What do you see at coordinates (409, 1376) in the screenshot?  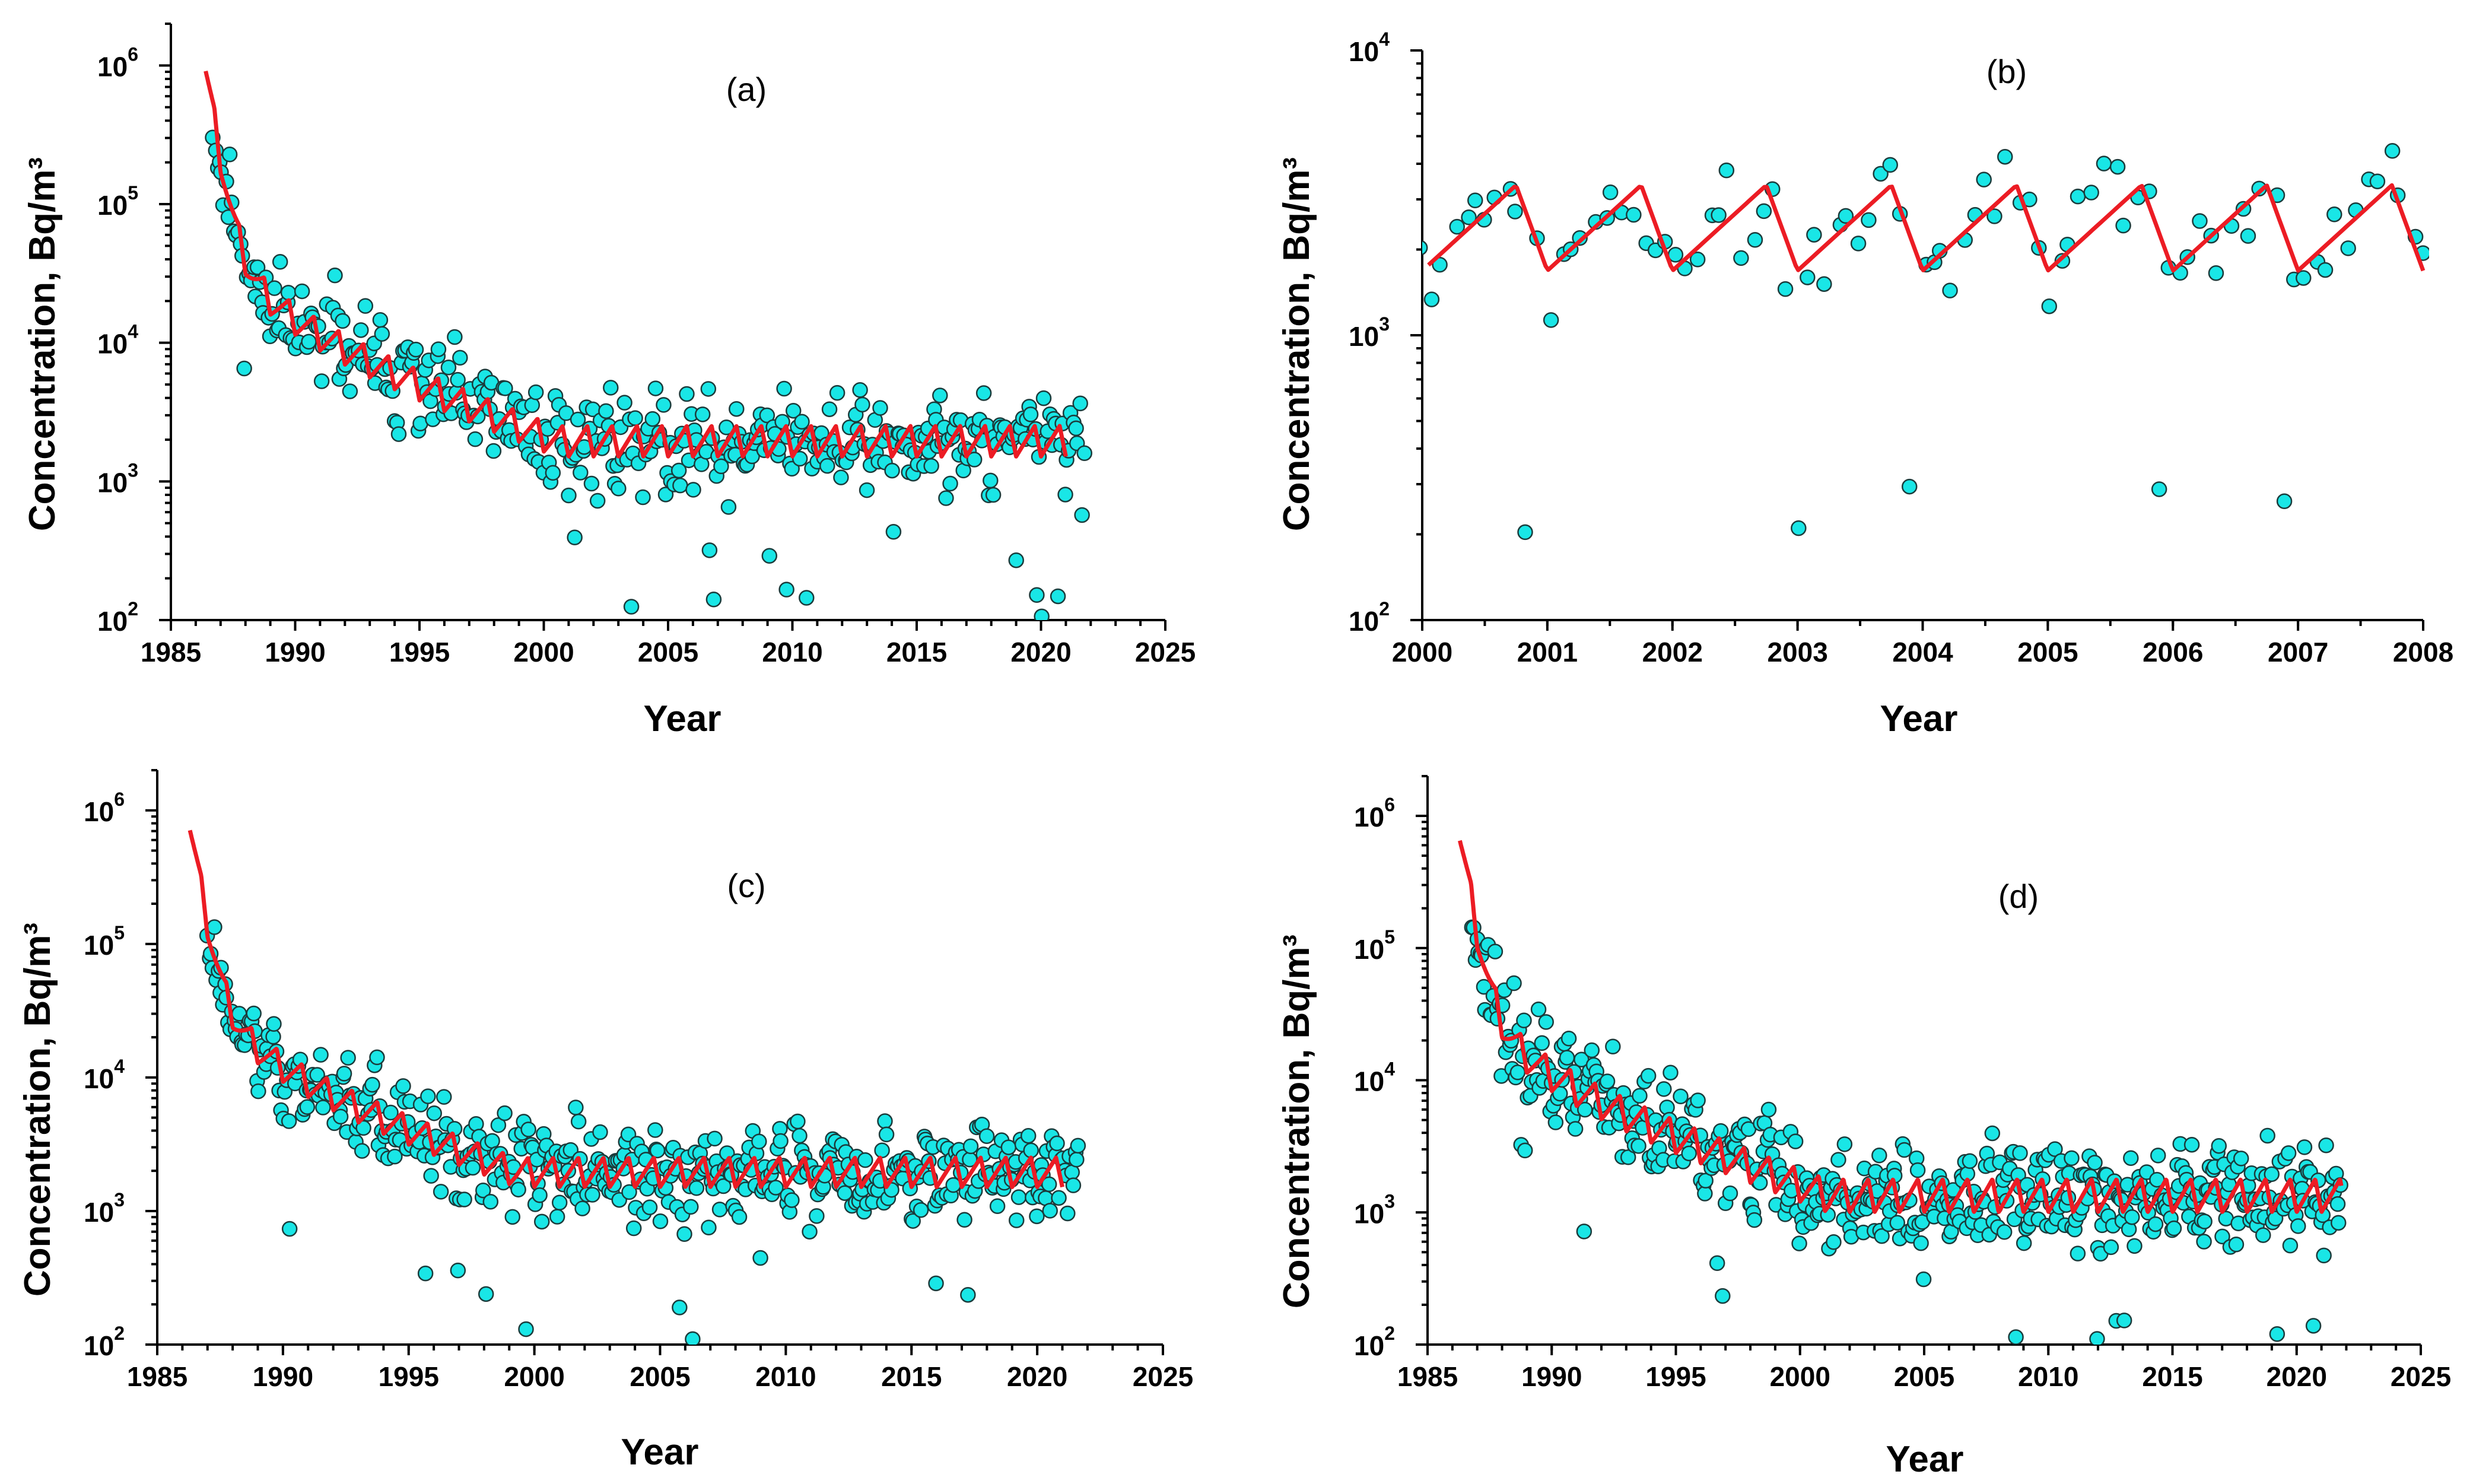 I see `x-tick-label-c: 1995` at bounding box center [409, 1376].